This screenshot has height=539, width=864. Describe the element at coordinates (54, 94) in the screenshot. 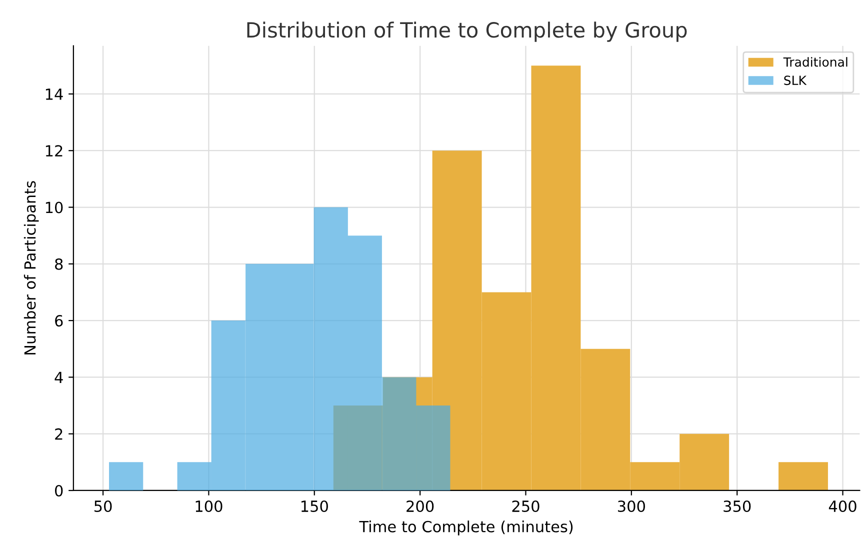

I see `y-tick-label: 14` at that location.